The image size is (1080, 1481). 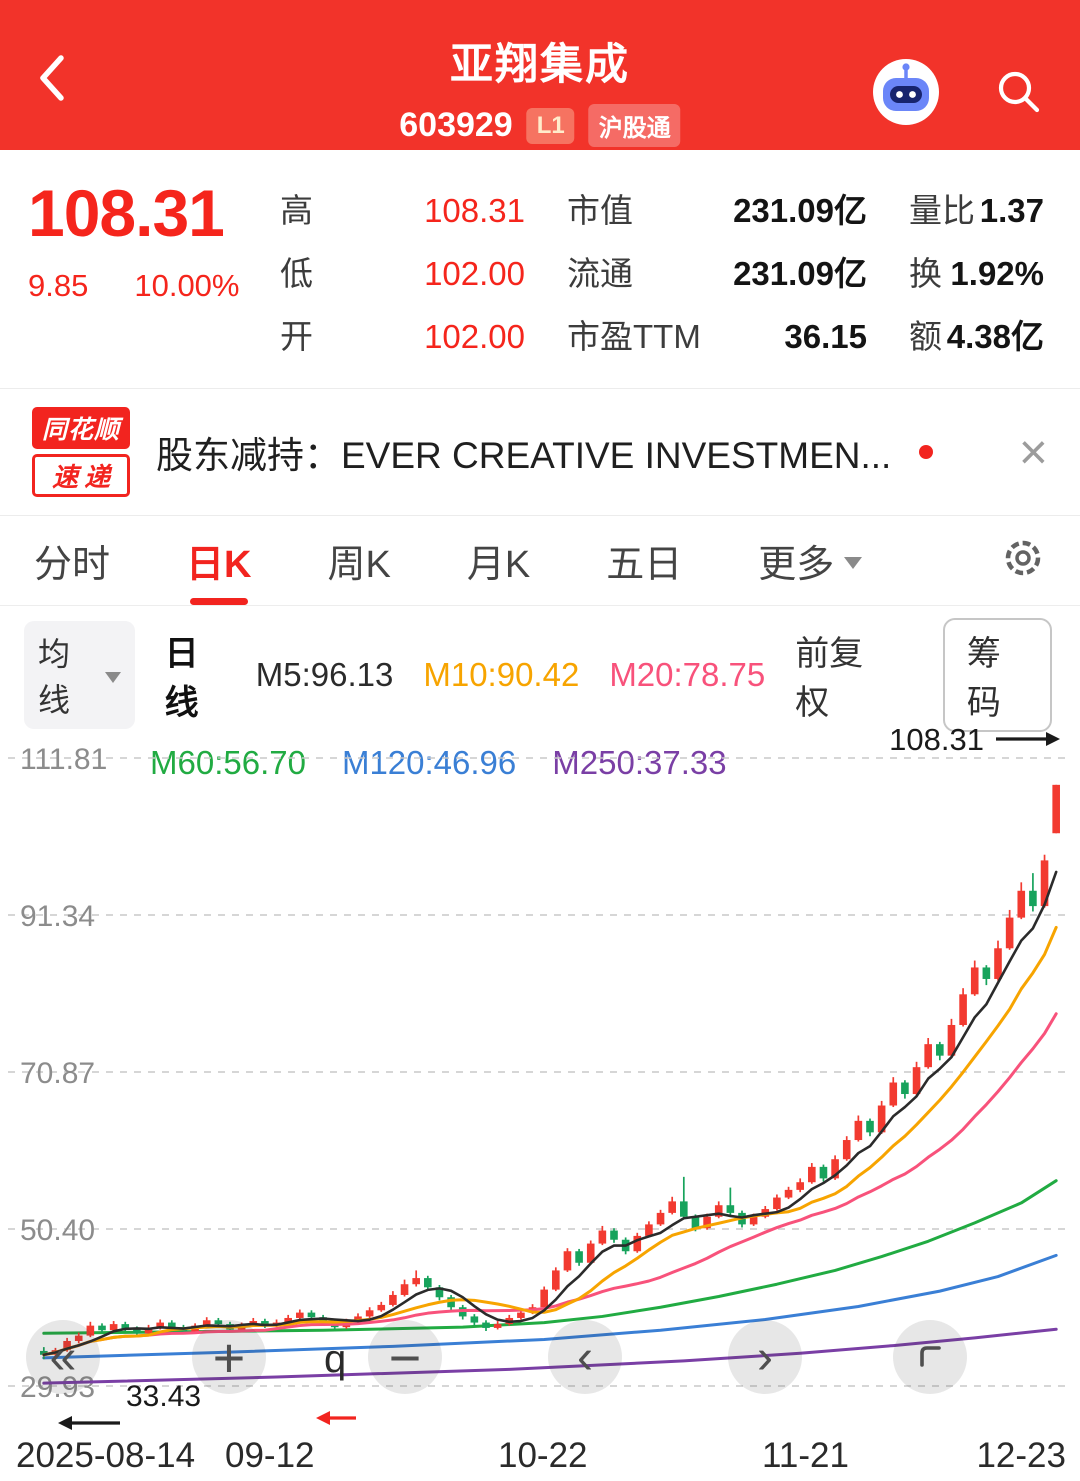 I want to click on tab-five-day: 五日, so click(x=644, y=565).